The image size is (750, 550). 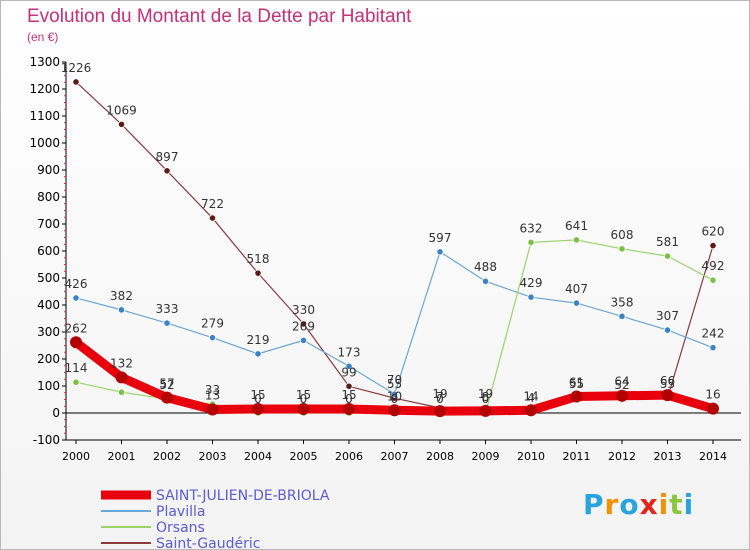 I want to click on x-tick-label: 2014, so click(x=713, y=456).